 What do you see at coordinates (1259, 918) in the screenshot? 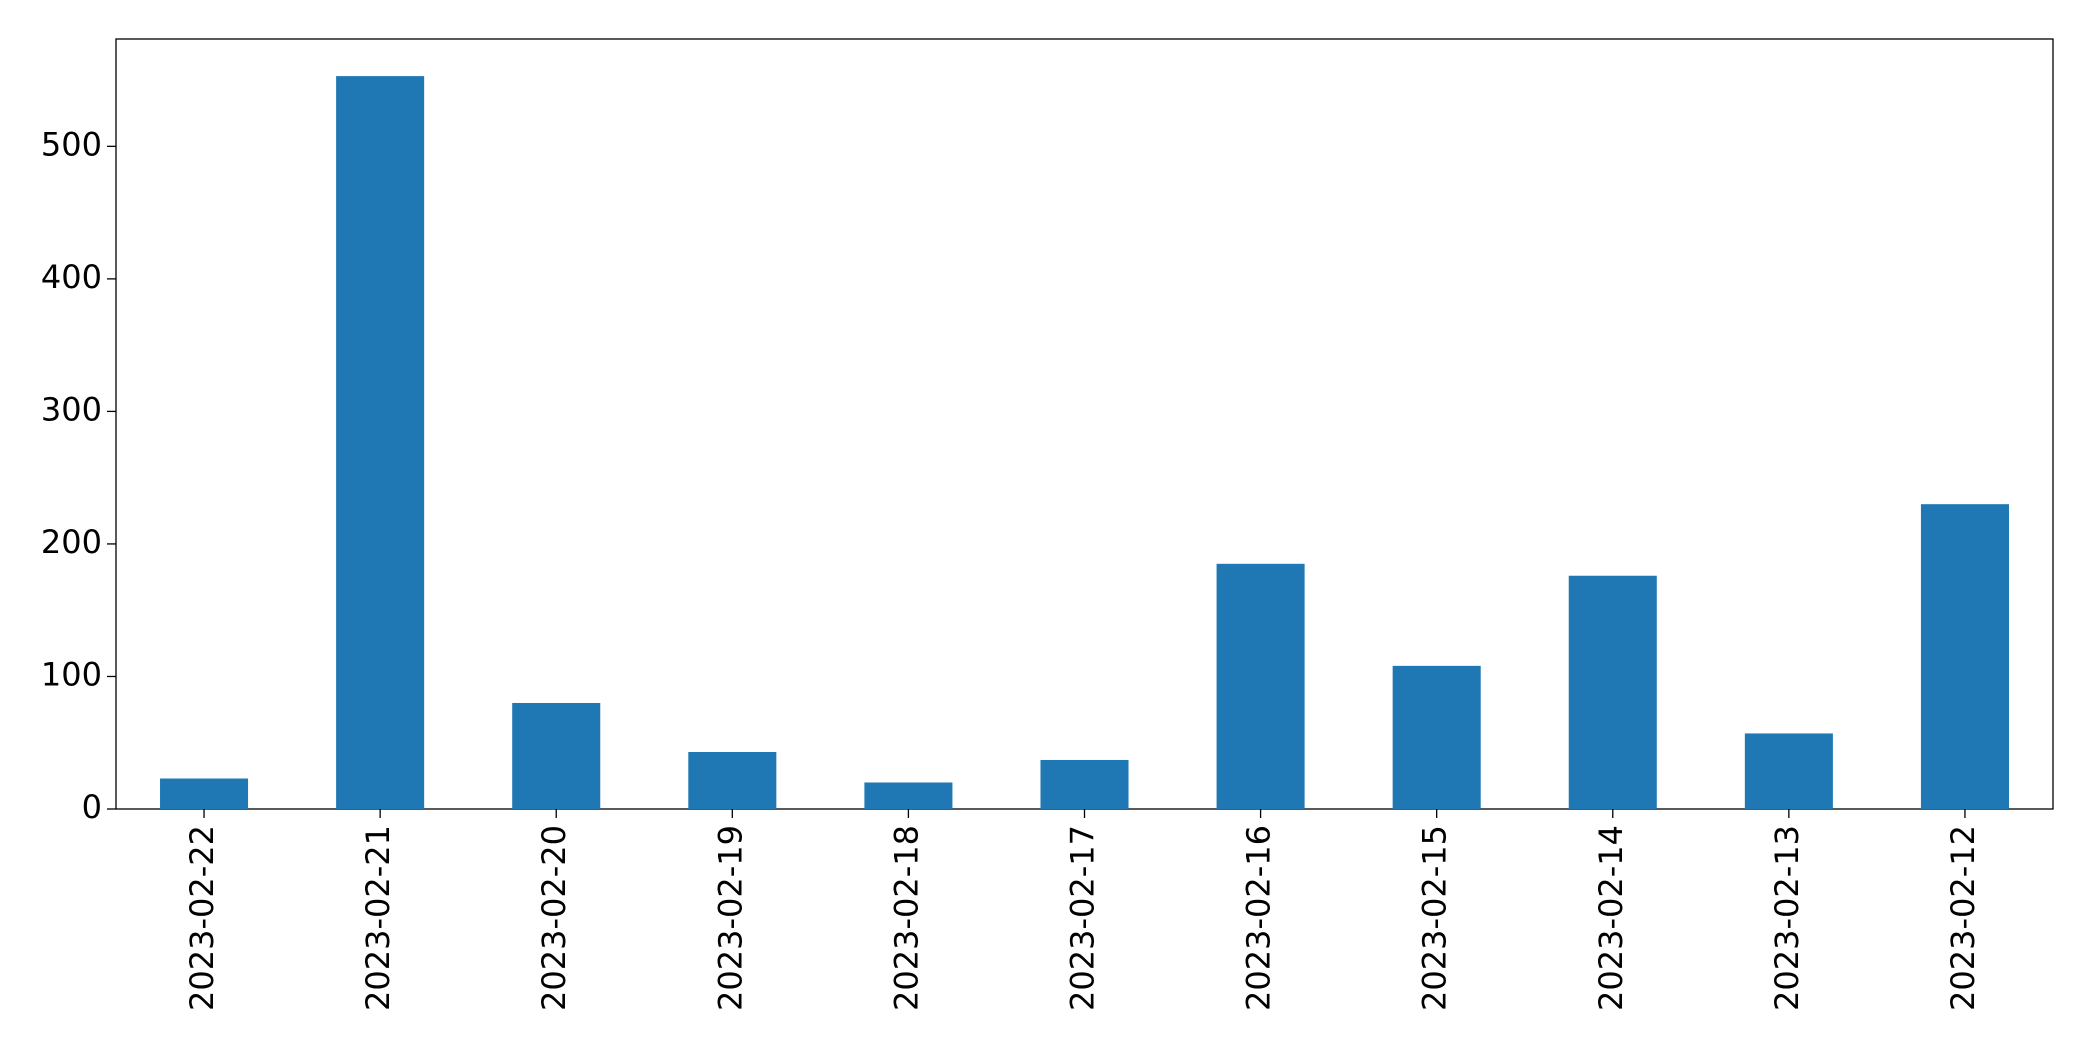
I see `x-tick-label: 2023-02-16` at bounding box center [1259, 918].